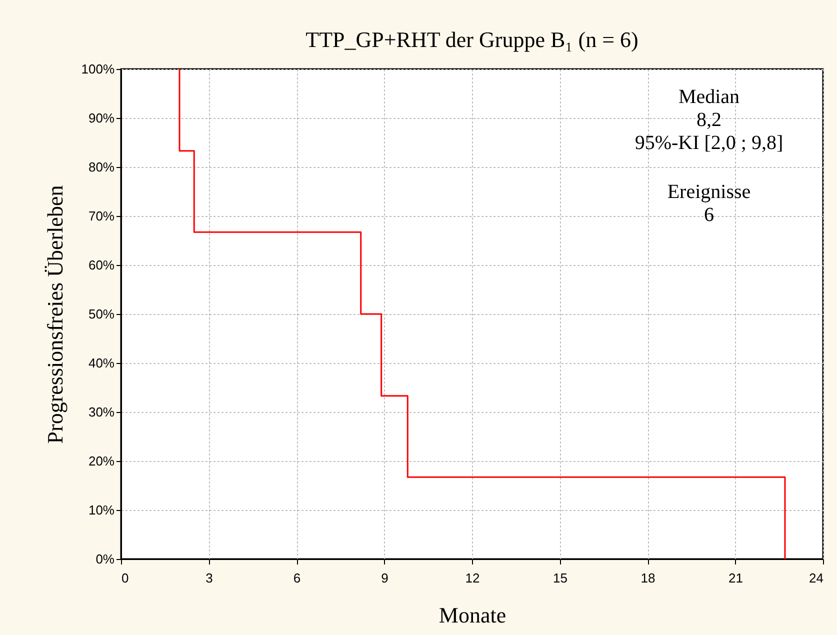 This screenshot has height=635, width=837. I want to click on x-tick-label: 9, so click(384, 578).